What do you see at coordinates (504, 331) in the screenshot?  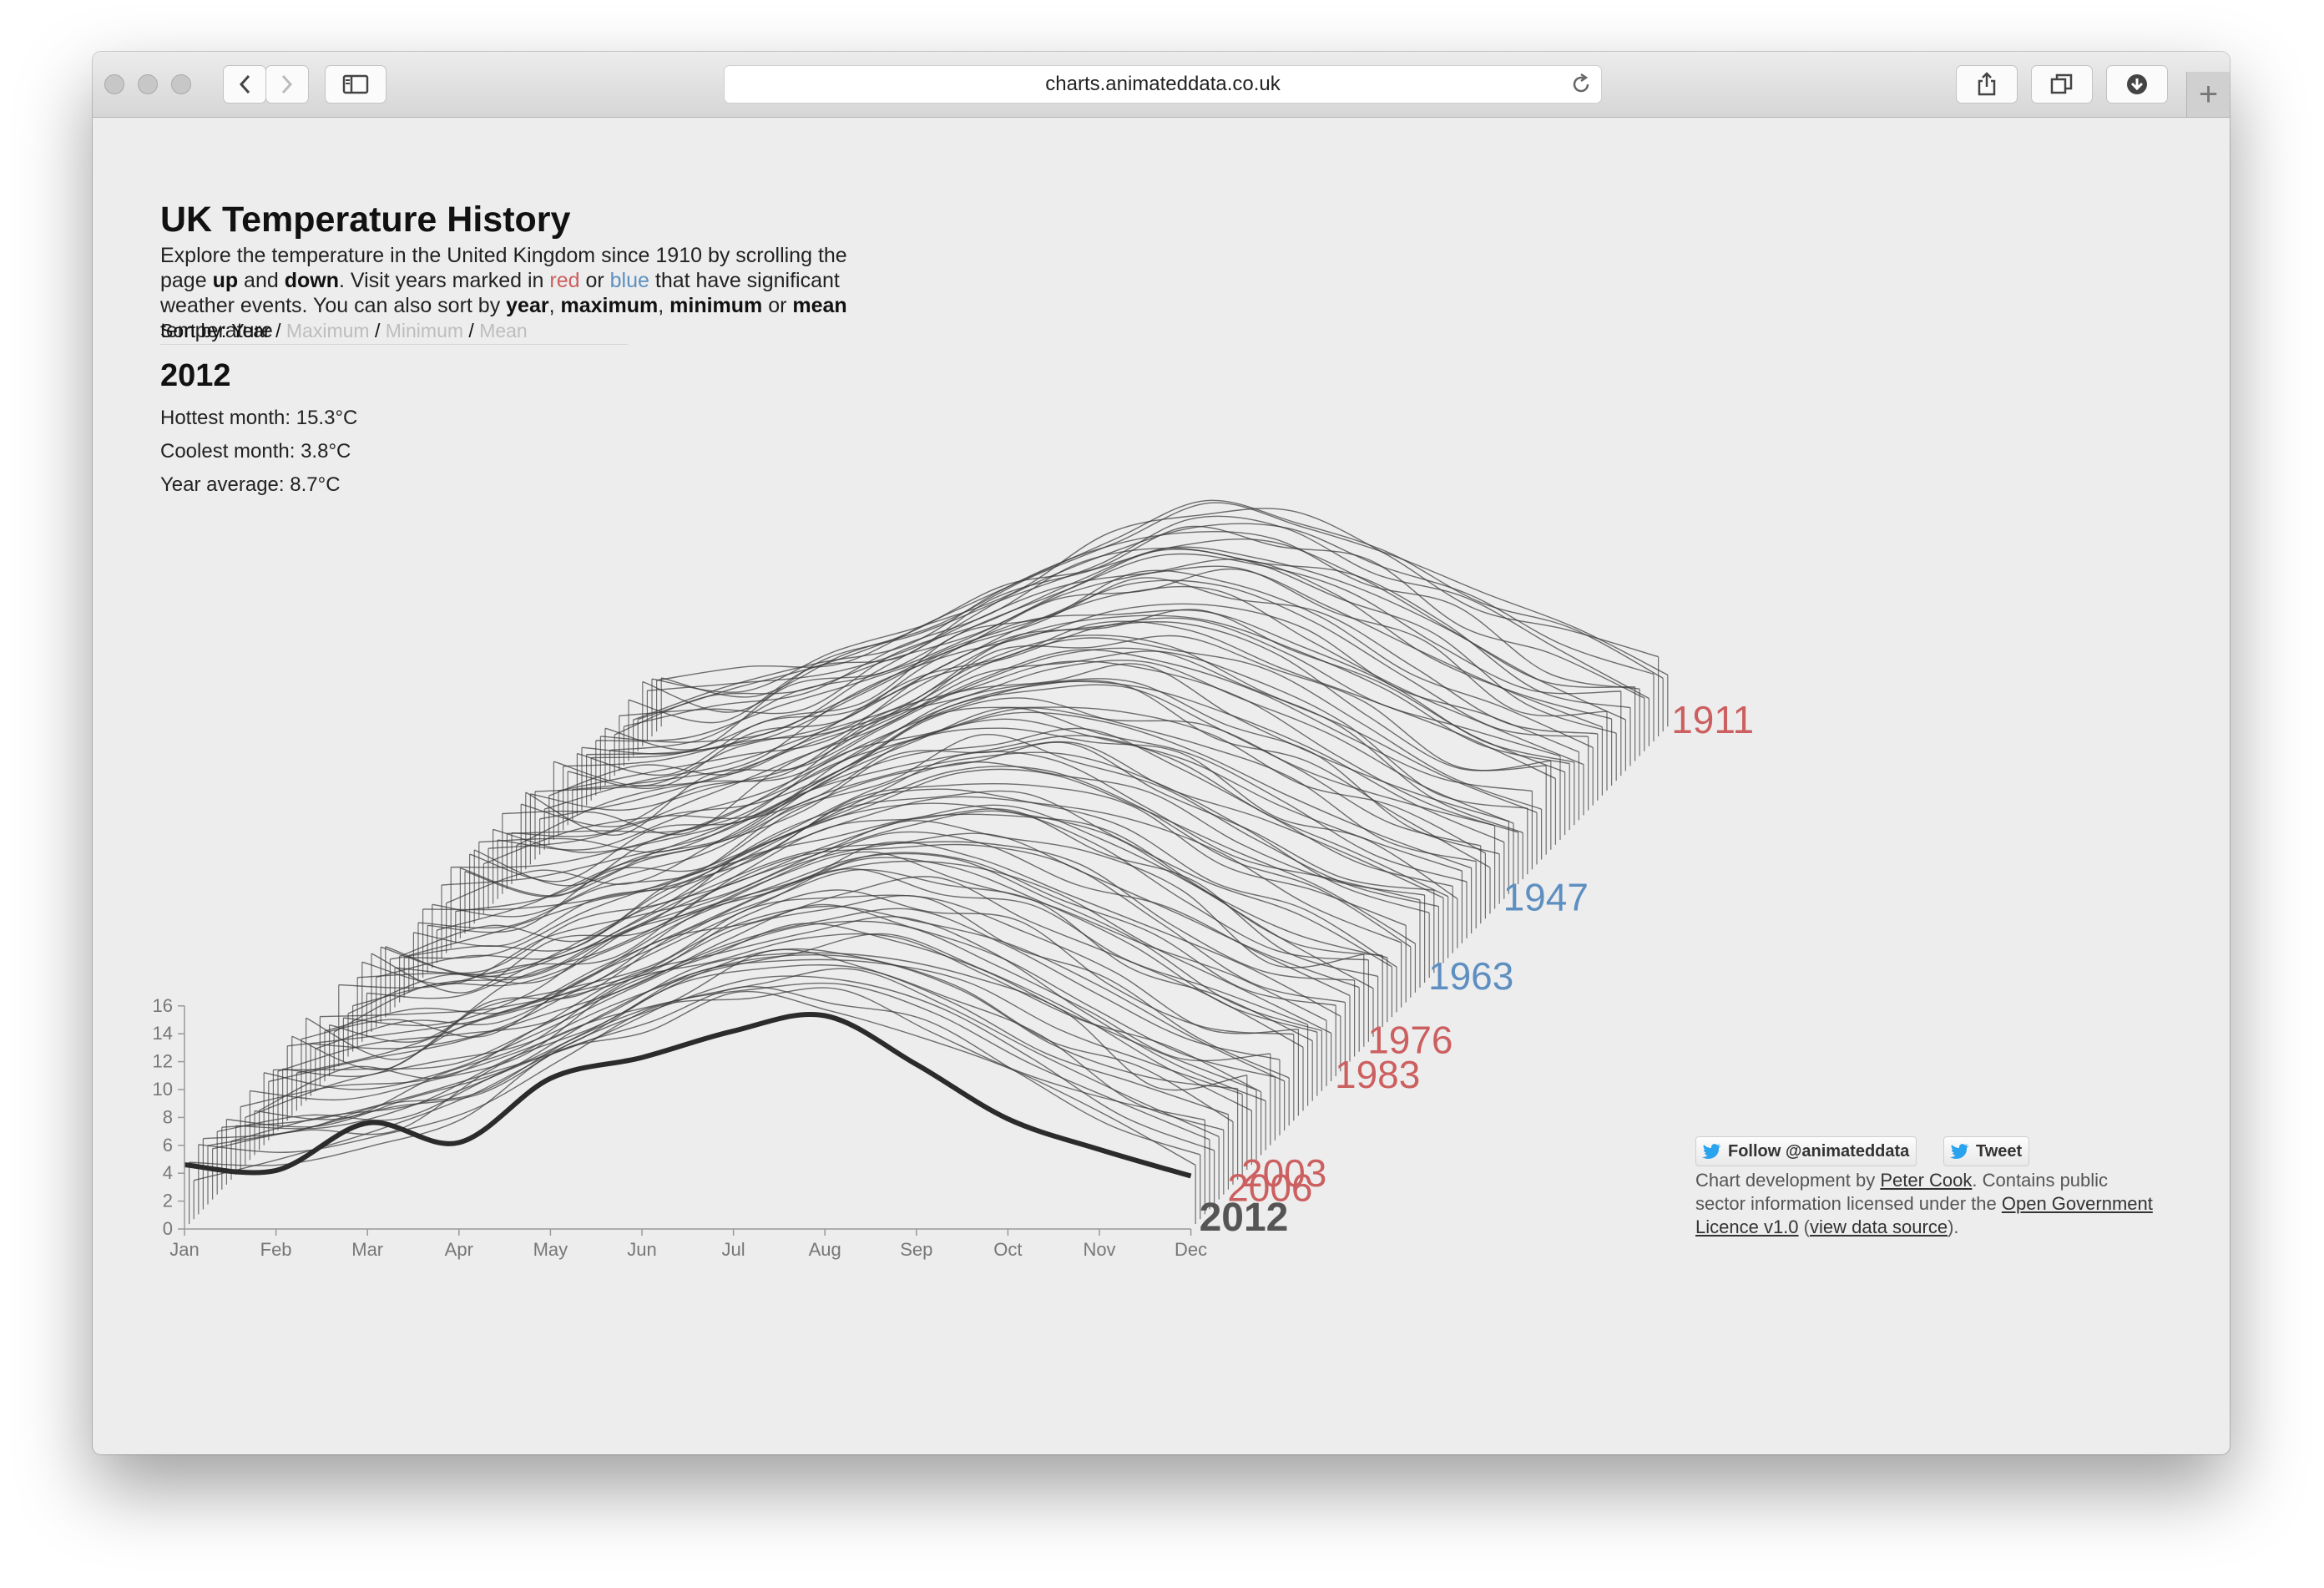 I see `sort-mean-option: Mean` at bounding box center [504, 331].